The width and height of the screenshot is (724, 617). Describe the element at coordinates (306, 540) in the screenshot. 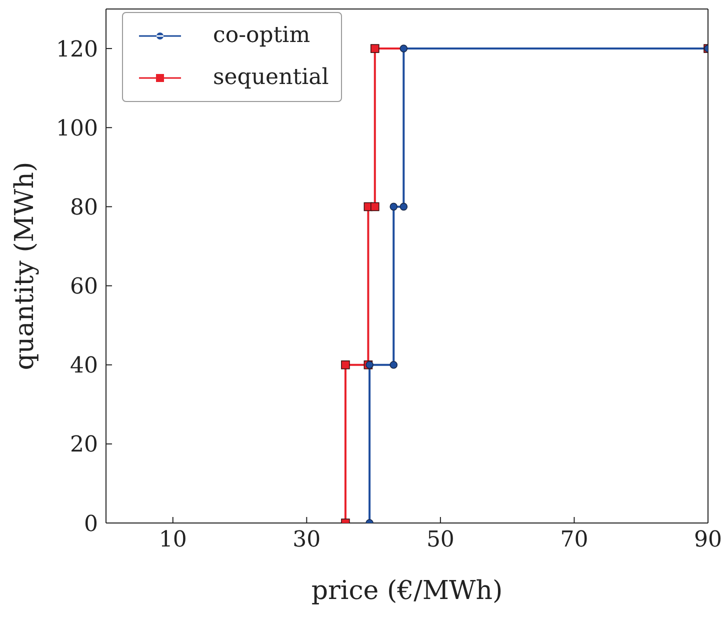

I see `x-tick-label: 30` at that location.